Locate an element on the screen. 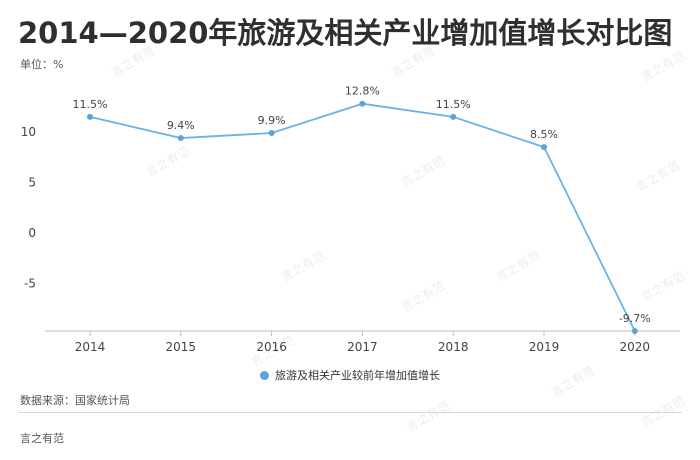 The width and height of the screenshot is (700, 460). x-tick-label: 2019 is located at coordinates (544, 347).